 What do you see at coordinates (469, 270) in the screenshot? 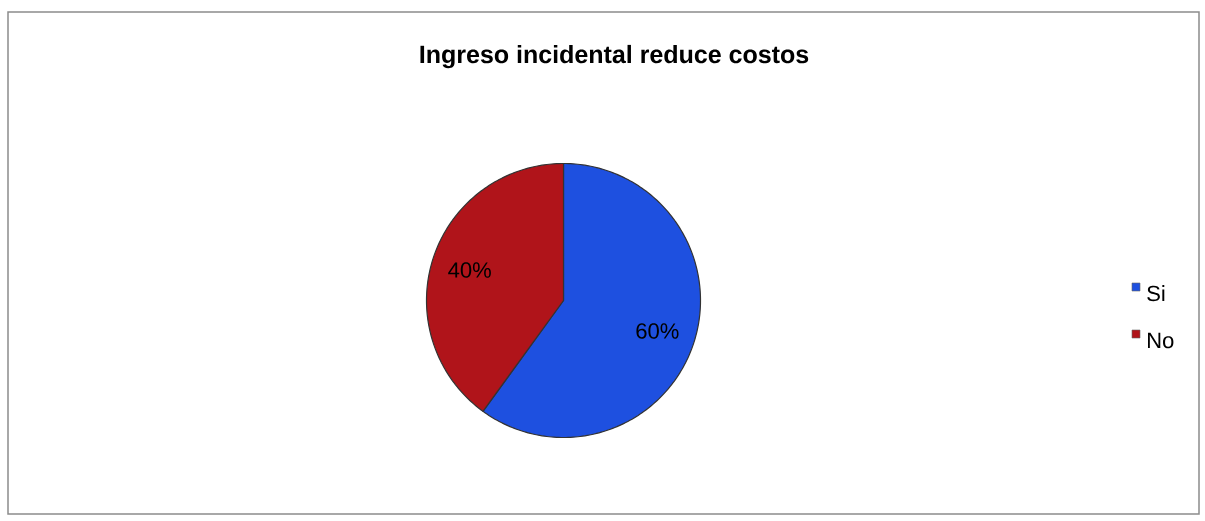
I see `data-label: 40%` at bounding box center [469, 270].